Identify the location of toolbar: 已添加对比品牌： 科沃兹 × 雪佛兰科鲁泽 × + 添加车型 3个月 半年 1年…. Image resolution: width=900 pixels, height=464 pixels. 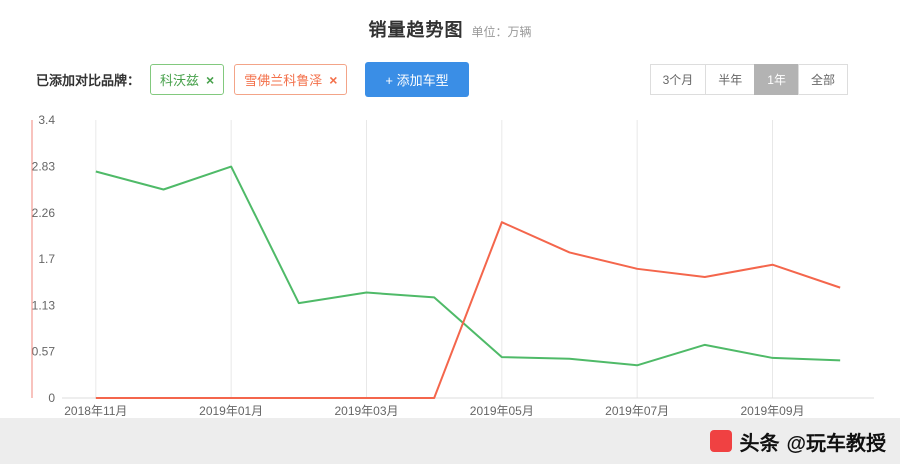
(442, 79).